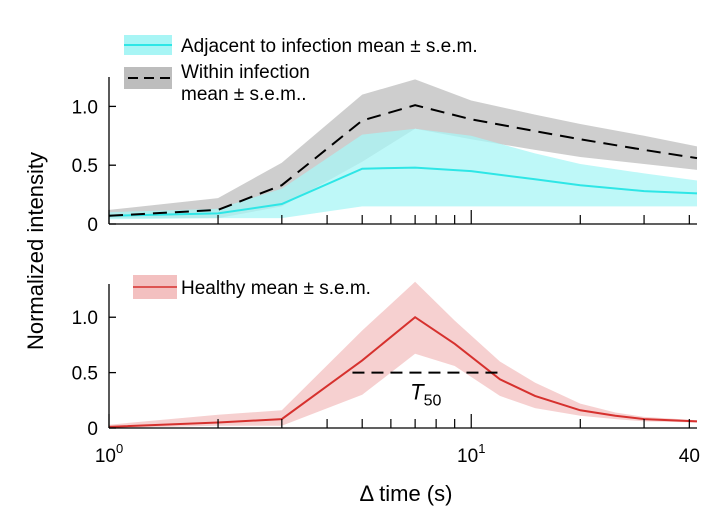  What do you see at coordinates (689, 456) in the screenshot?
I see `x-tick-label: 40` at bounding box center [689, 456].